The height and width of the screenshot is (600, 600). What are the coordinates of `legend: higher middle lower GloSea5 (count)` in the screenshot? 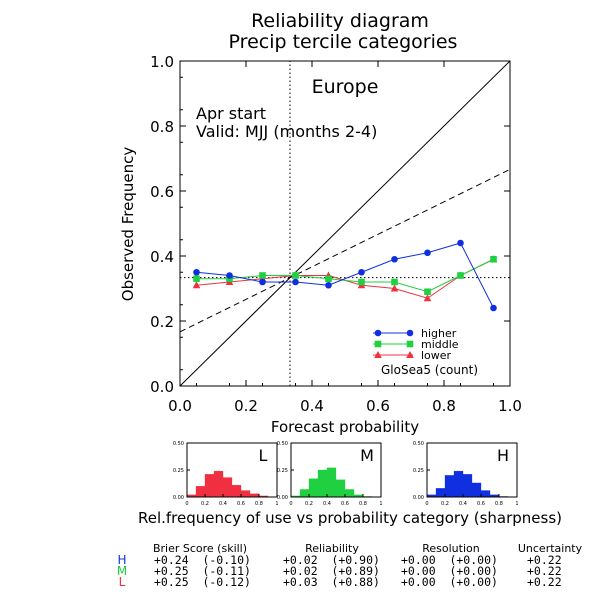 It's located at (425, 352).